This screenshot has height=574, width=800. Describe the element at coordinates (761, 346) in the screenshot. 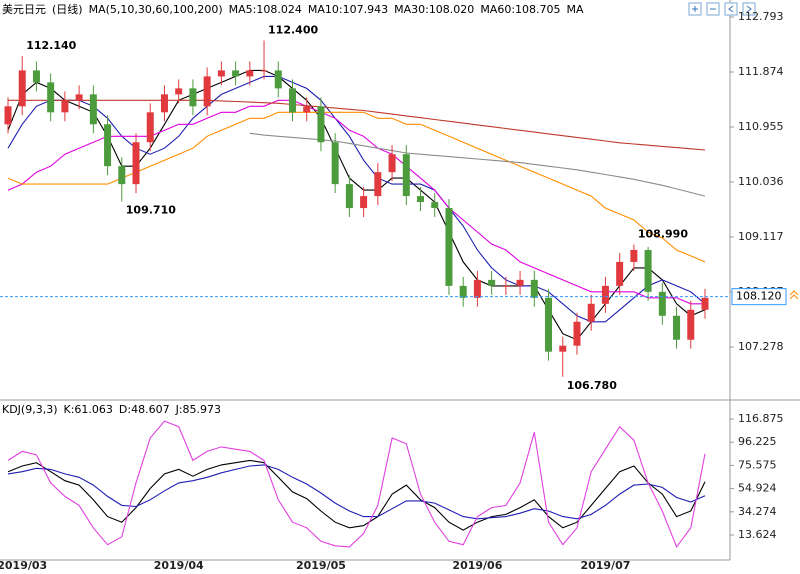

I see `y-tick-label: 107.278` at that location.